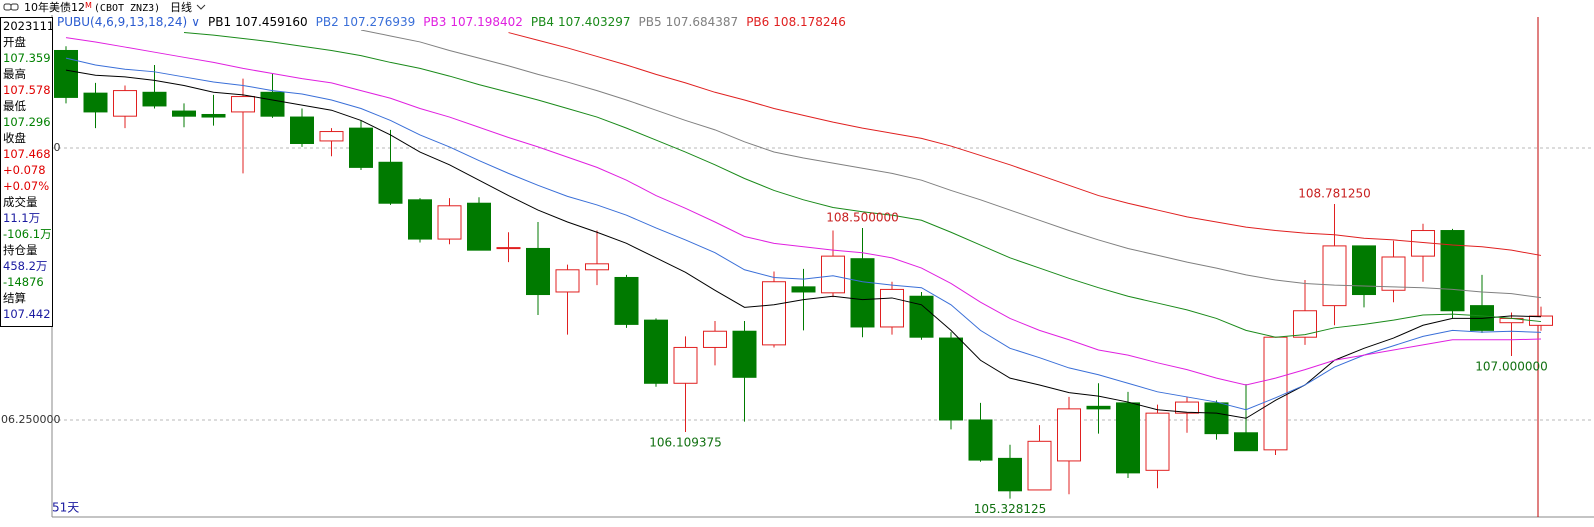  What do you see at coordinates (27, 58) in the screenshot?
I see `info-item: 107.359` at bounding box center [27, 58].